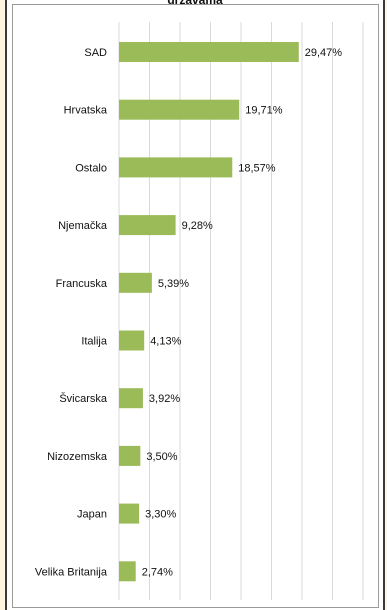  Describe the element at coordinates (197, 226) in the screenshot. I see `data-label: 9,28%` at that location.